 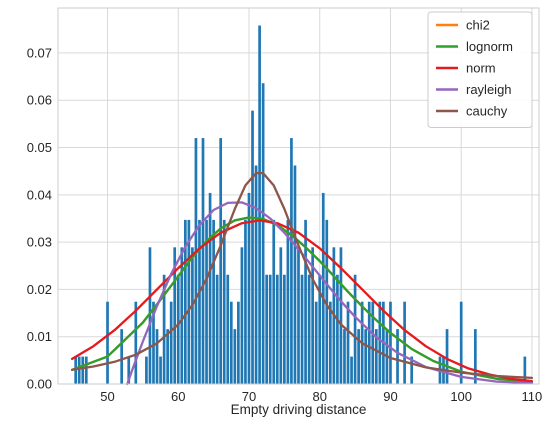 I want to click on x-tick-labels: 50 60 70 80 90 100 110, so click(x=321, y=396).